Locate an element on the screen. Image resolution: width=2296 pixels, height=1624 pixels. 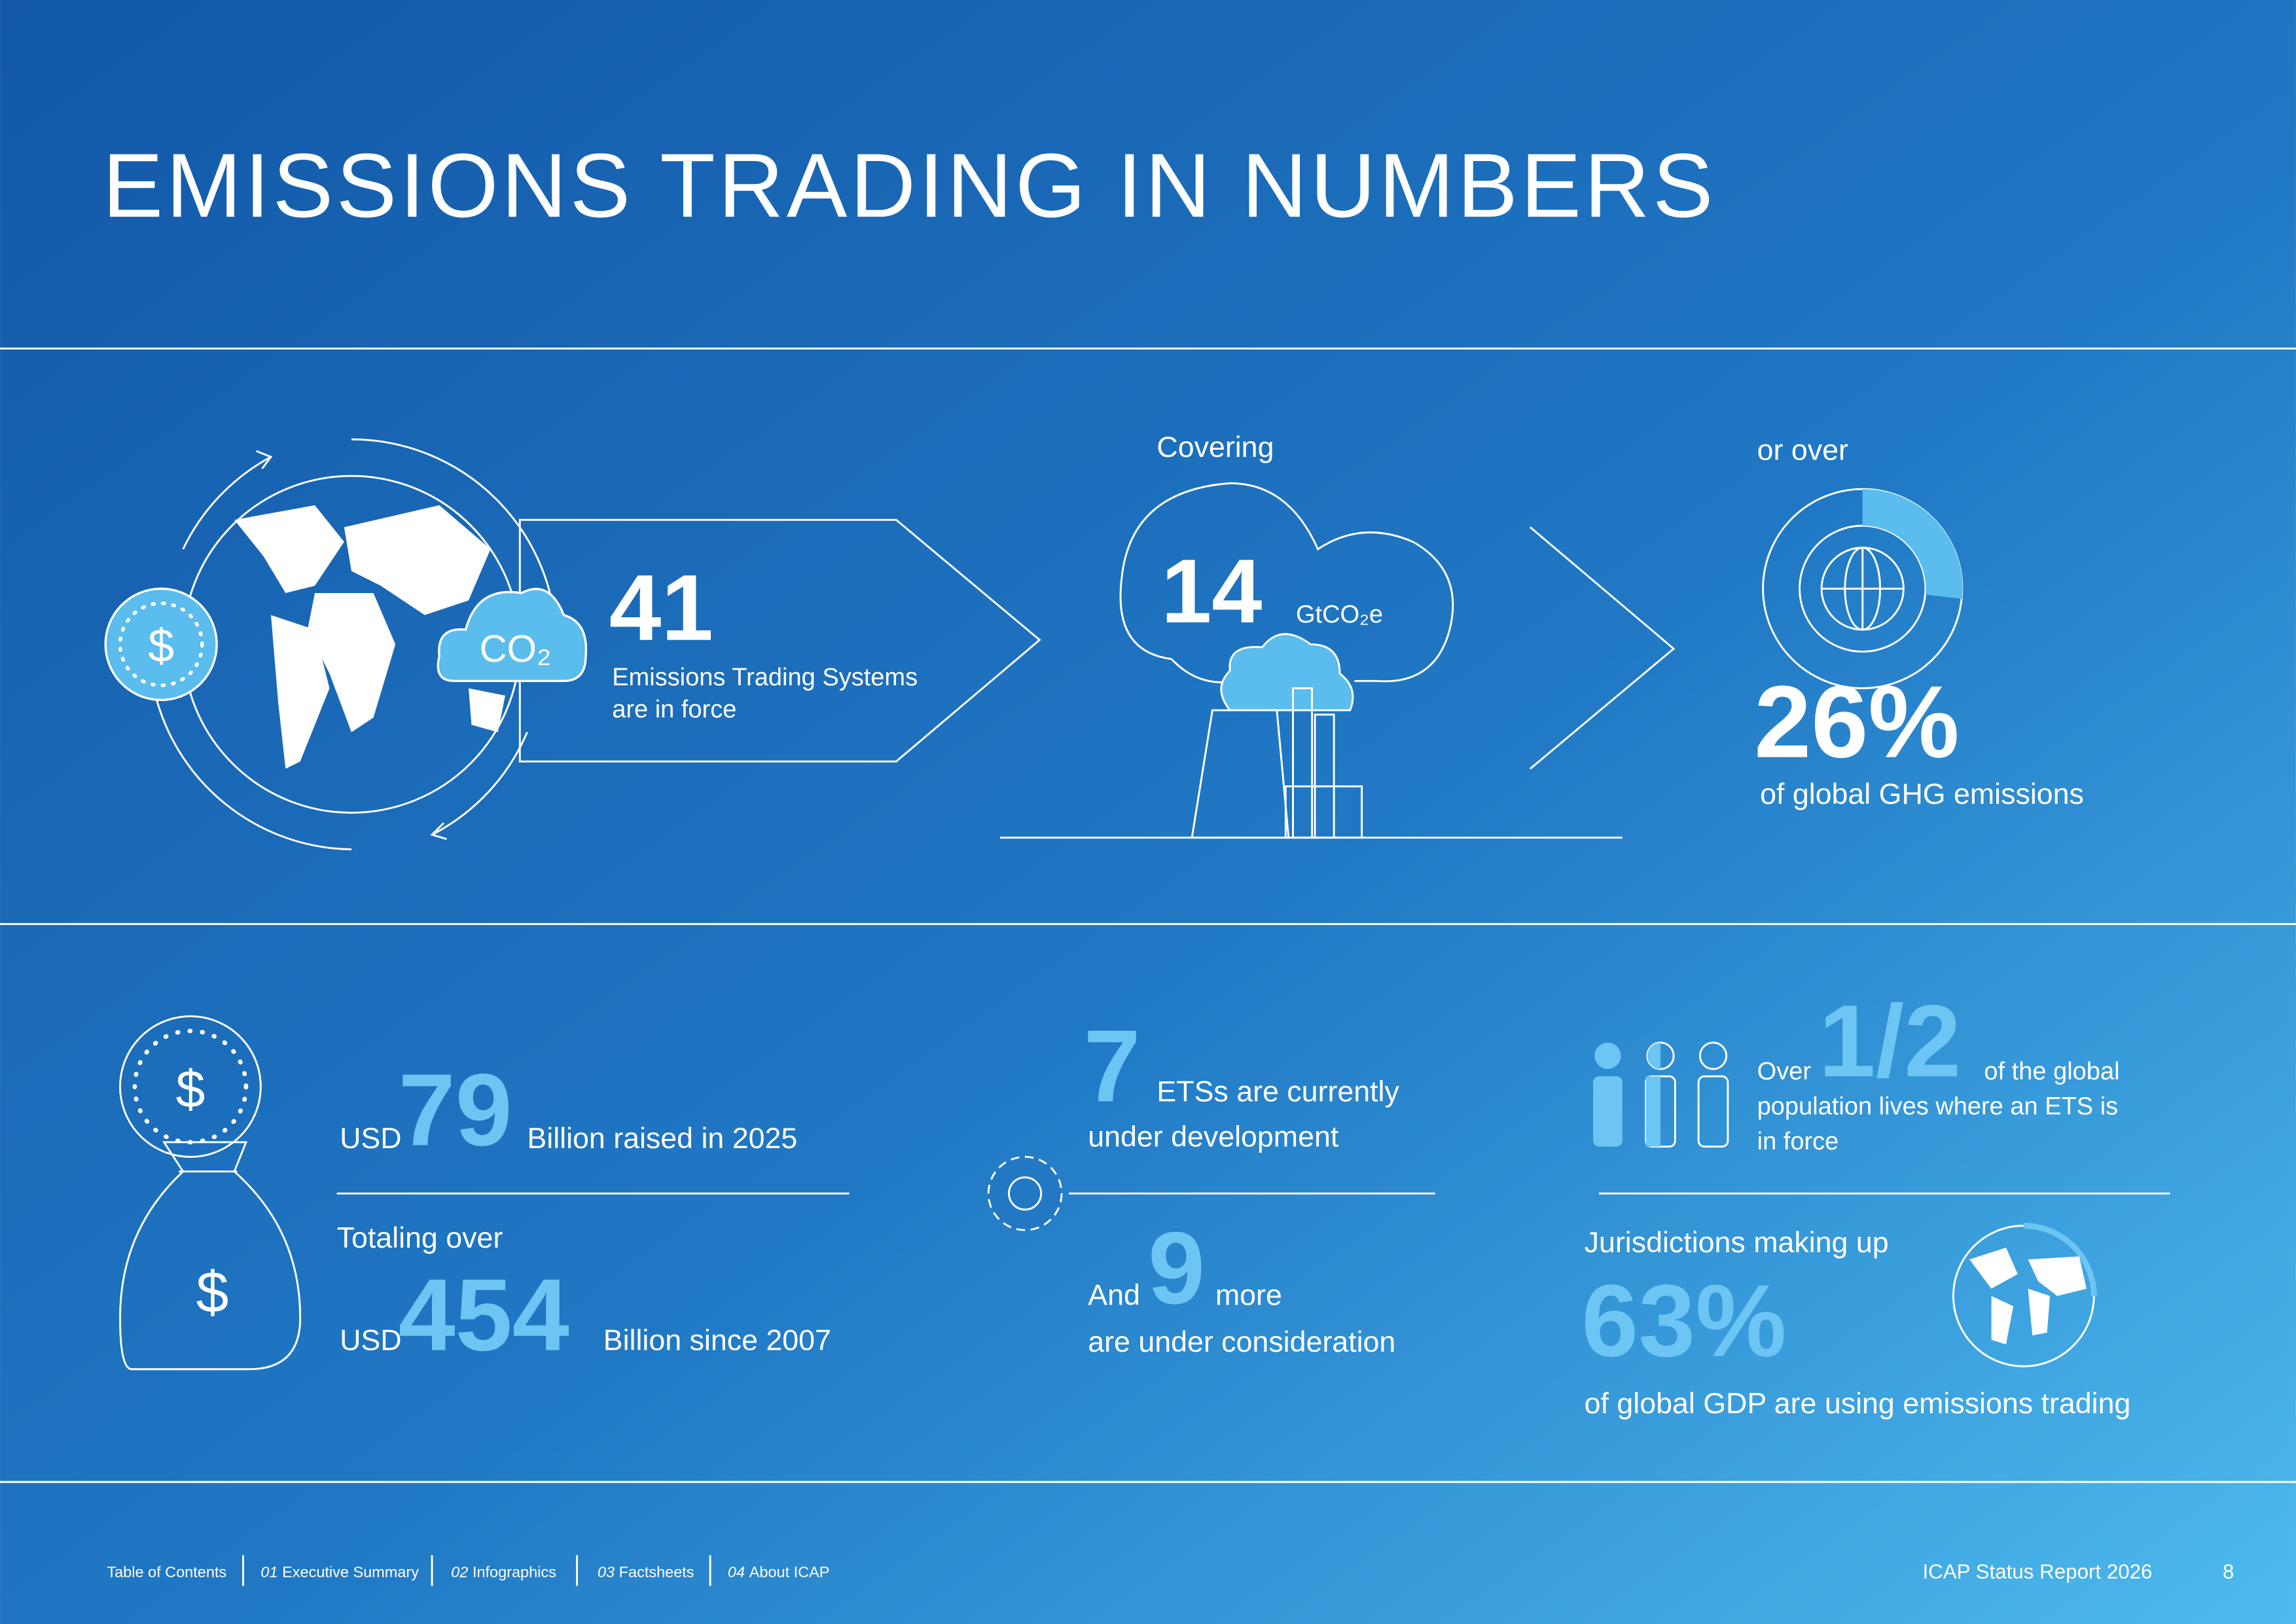
donut-arc is located at coordinates (1912, 544).